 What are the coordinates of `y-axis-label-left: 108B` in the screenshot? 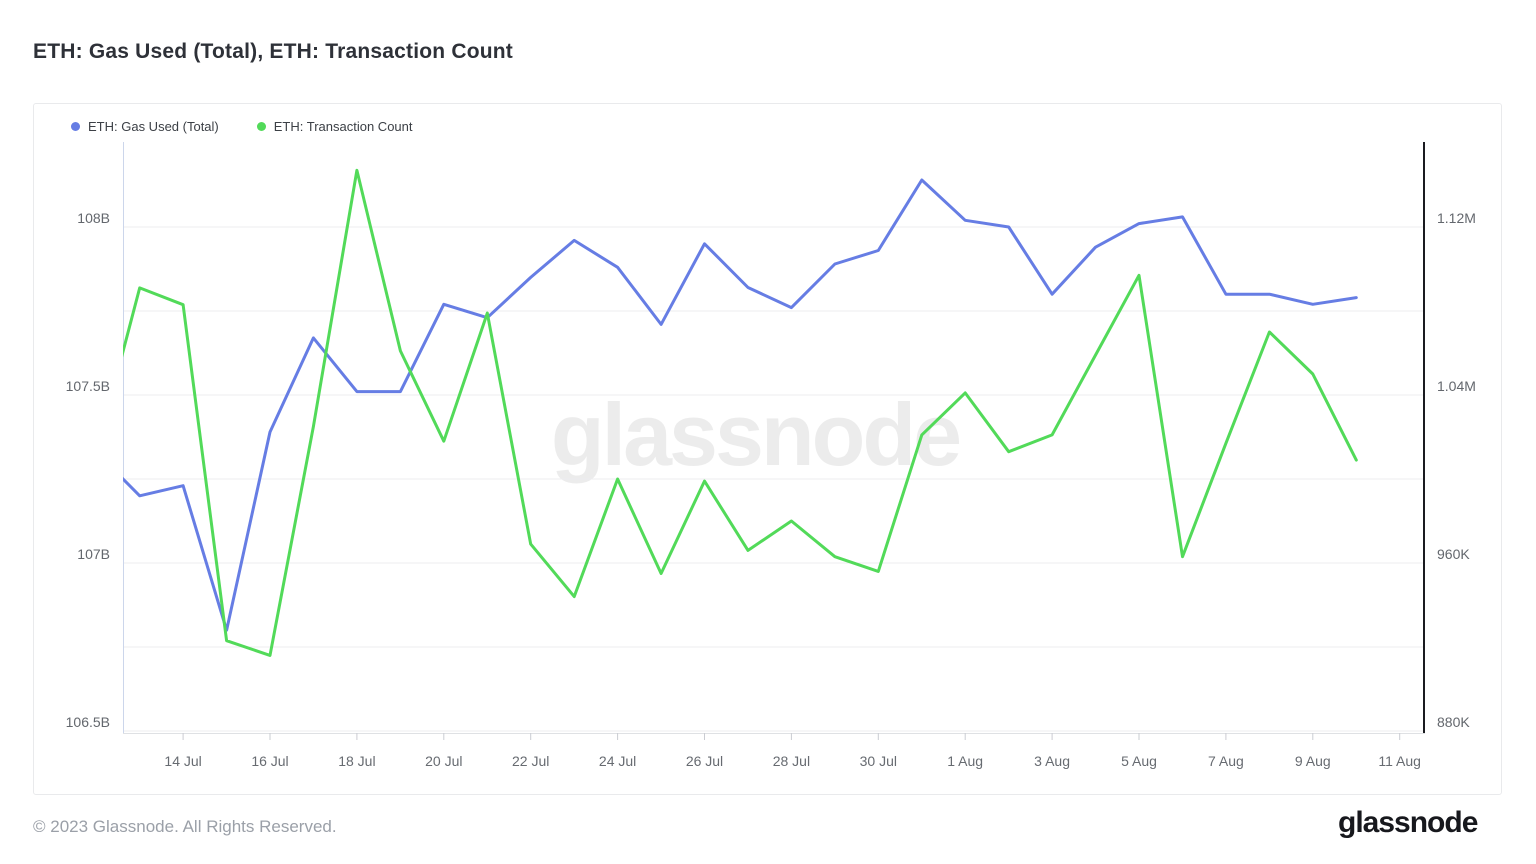 It's located at (93, 218).